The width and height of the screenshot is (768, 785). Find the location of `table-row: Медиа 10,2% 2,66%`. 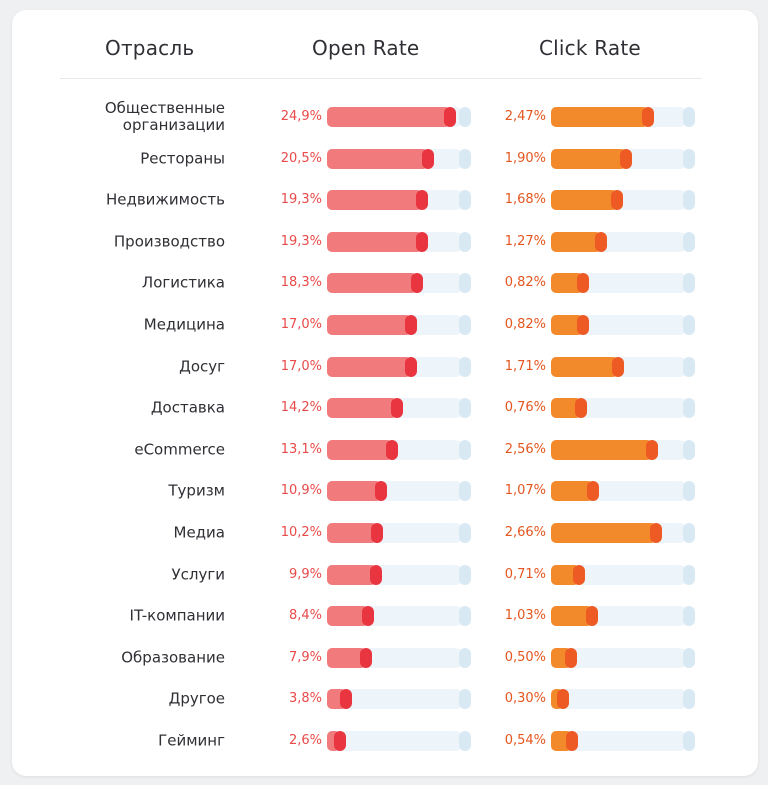

table-row: Медиа 10,2% 2,66% is located at coordinates (384, 533).